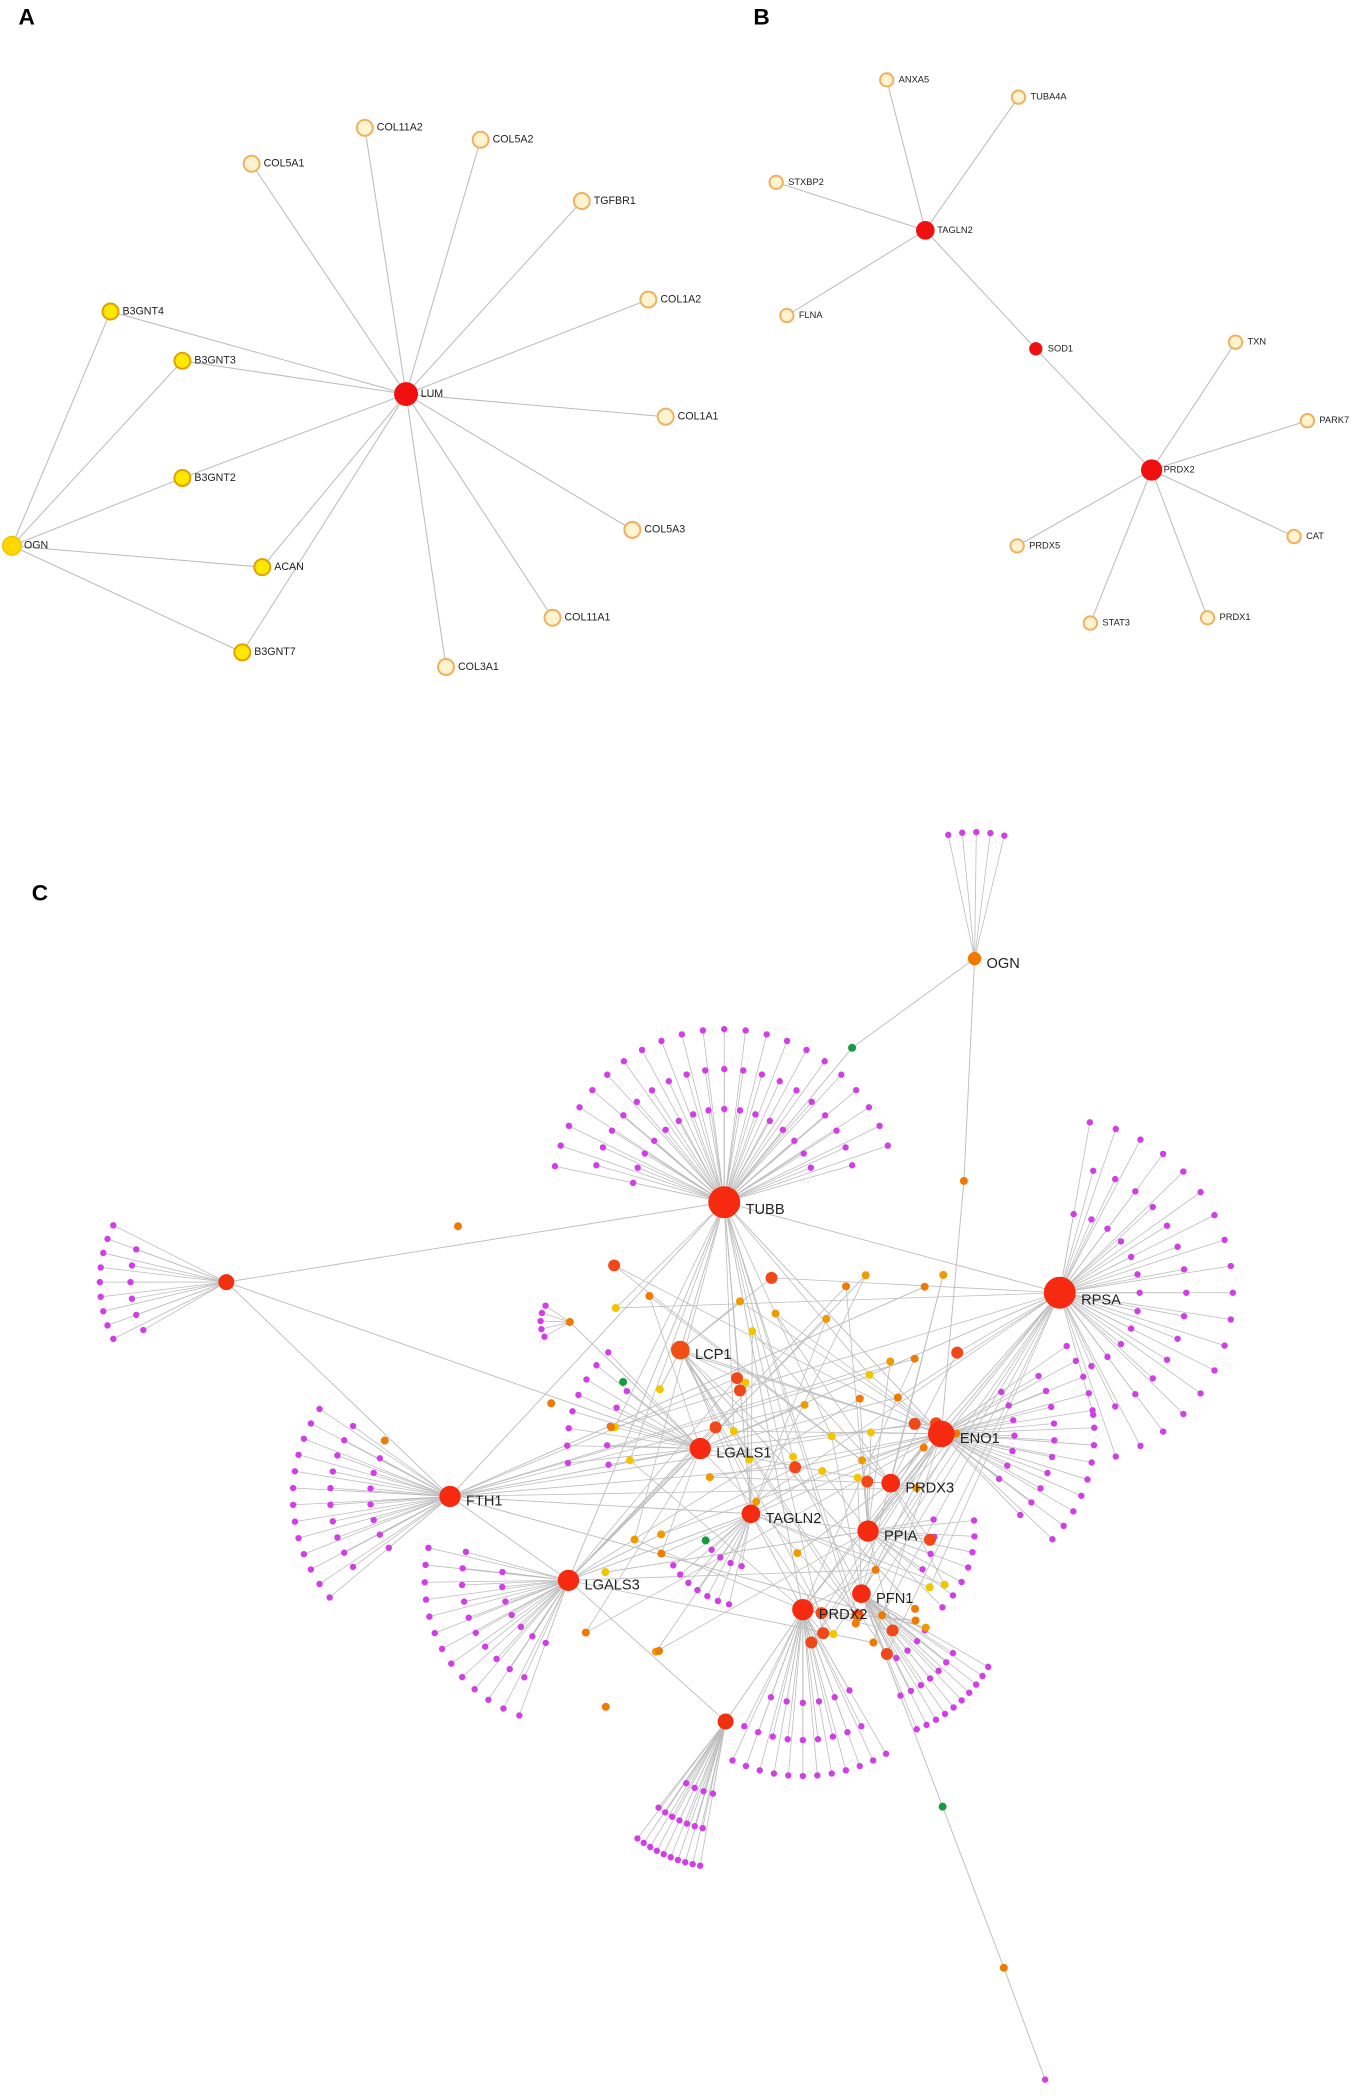 The image size is (1358, 2096). I want to click on node-label: COL3A1, so click(478, 667).